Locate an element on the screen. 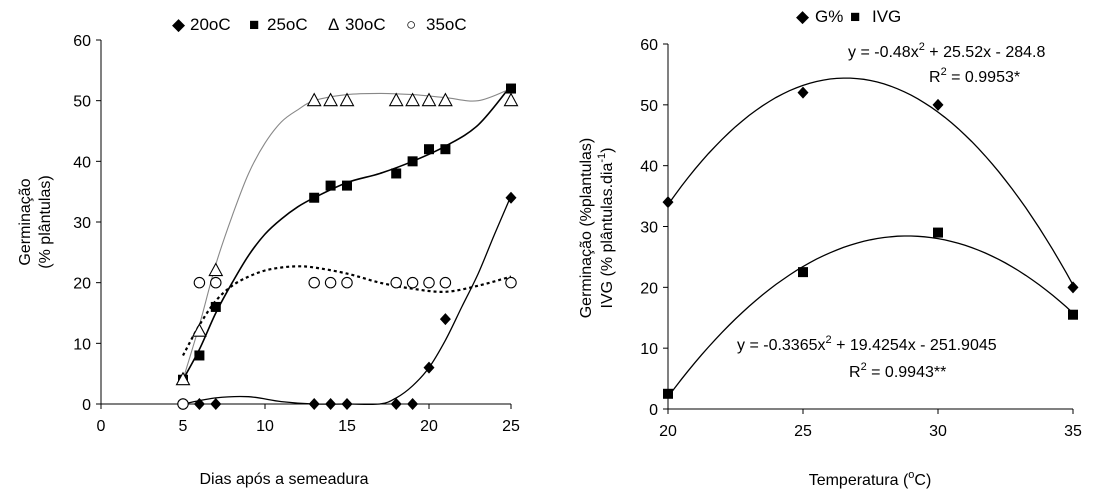  x-tick-label: 0 is located at coordinates (101, 426).